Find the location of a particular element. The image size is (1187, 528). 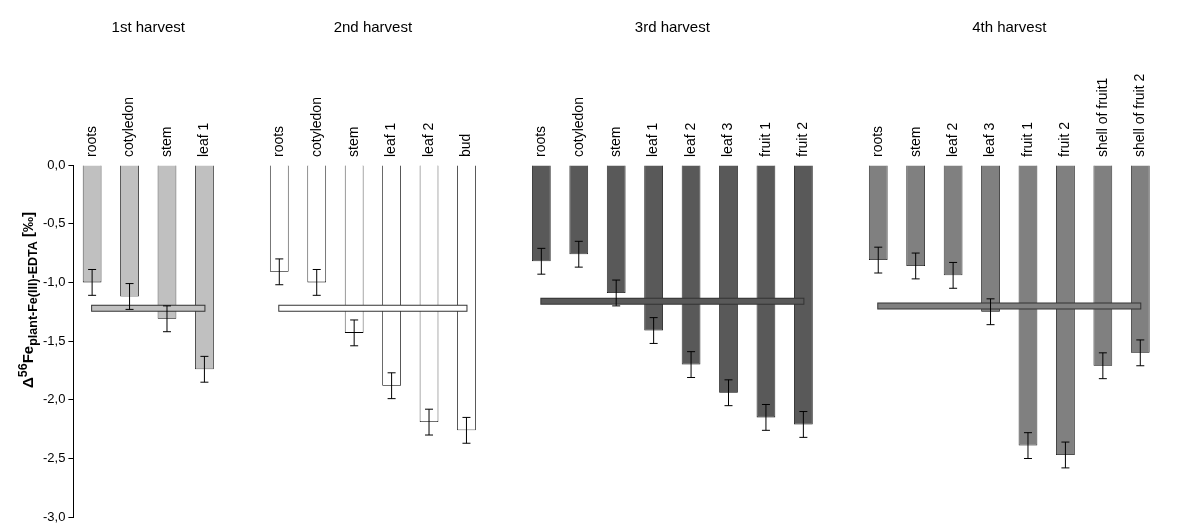

y-tick-label: -2,5 is located at coordinates (54, 458).